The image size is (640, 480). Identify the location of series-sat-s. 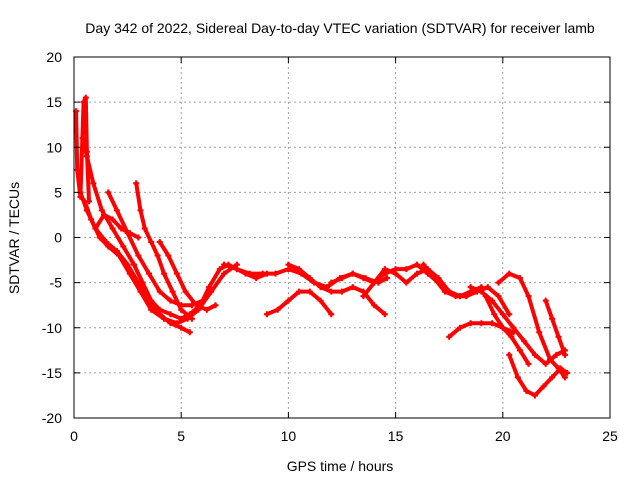
(538, 375).